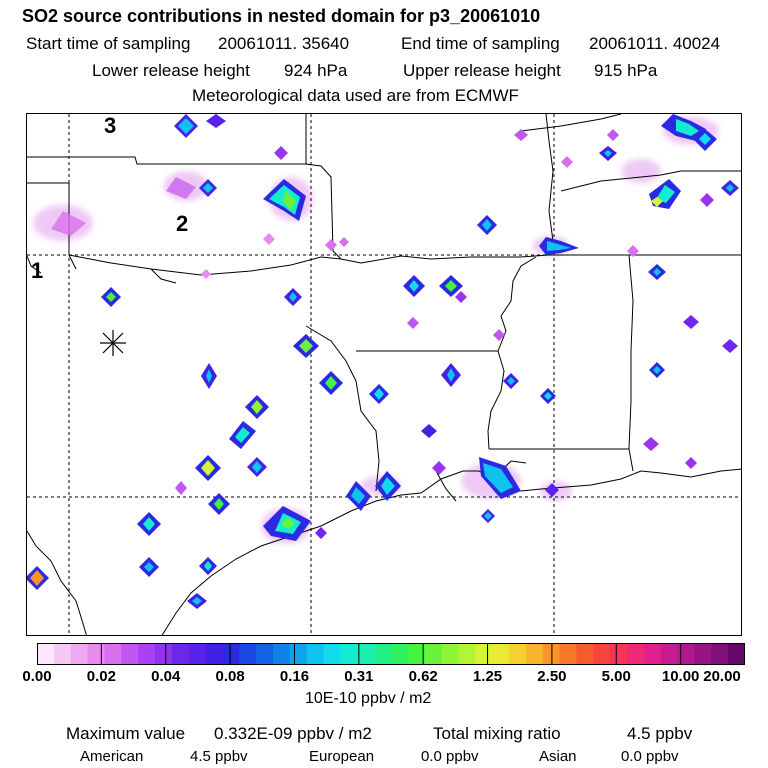  Describe the element at coordinates (294, 676) in the screenshot. I see `colorbar-tick-label: 0.16` at that location.